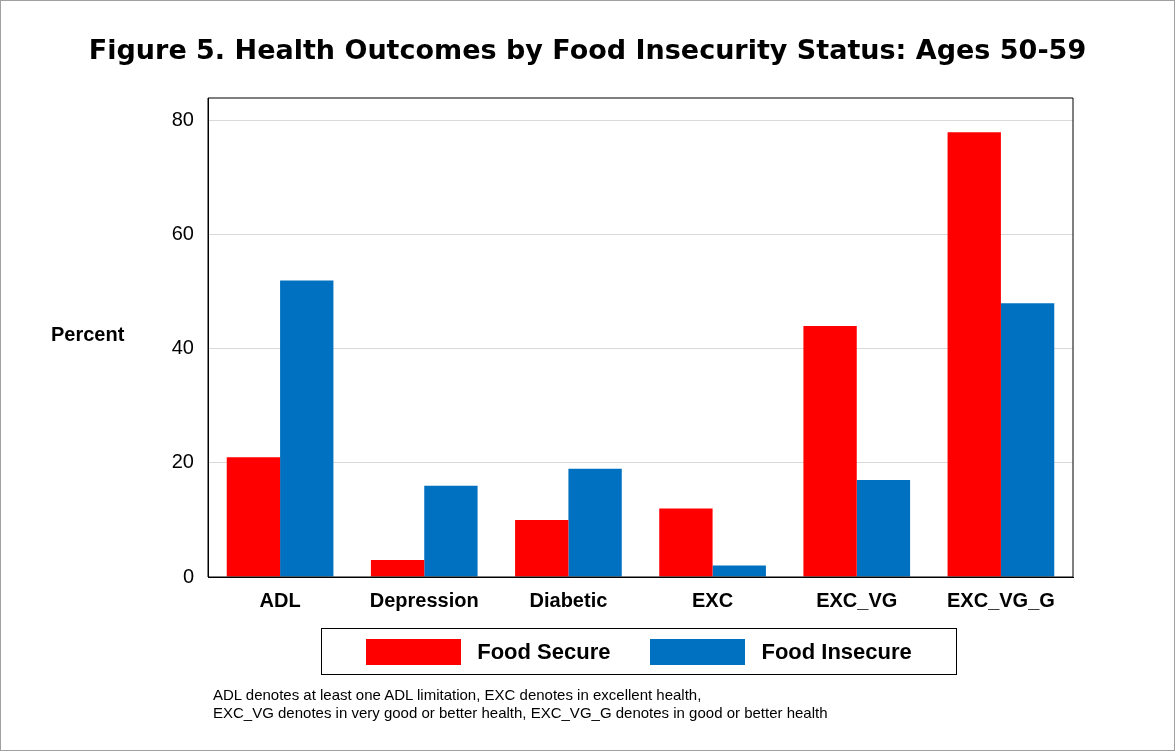  Describe the element at coordinates (280, 599) in the screenshot. I see `x-tick-label: ADL` at that location.